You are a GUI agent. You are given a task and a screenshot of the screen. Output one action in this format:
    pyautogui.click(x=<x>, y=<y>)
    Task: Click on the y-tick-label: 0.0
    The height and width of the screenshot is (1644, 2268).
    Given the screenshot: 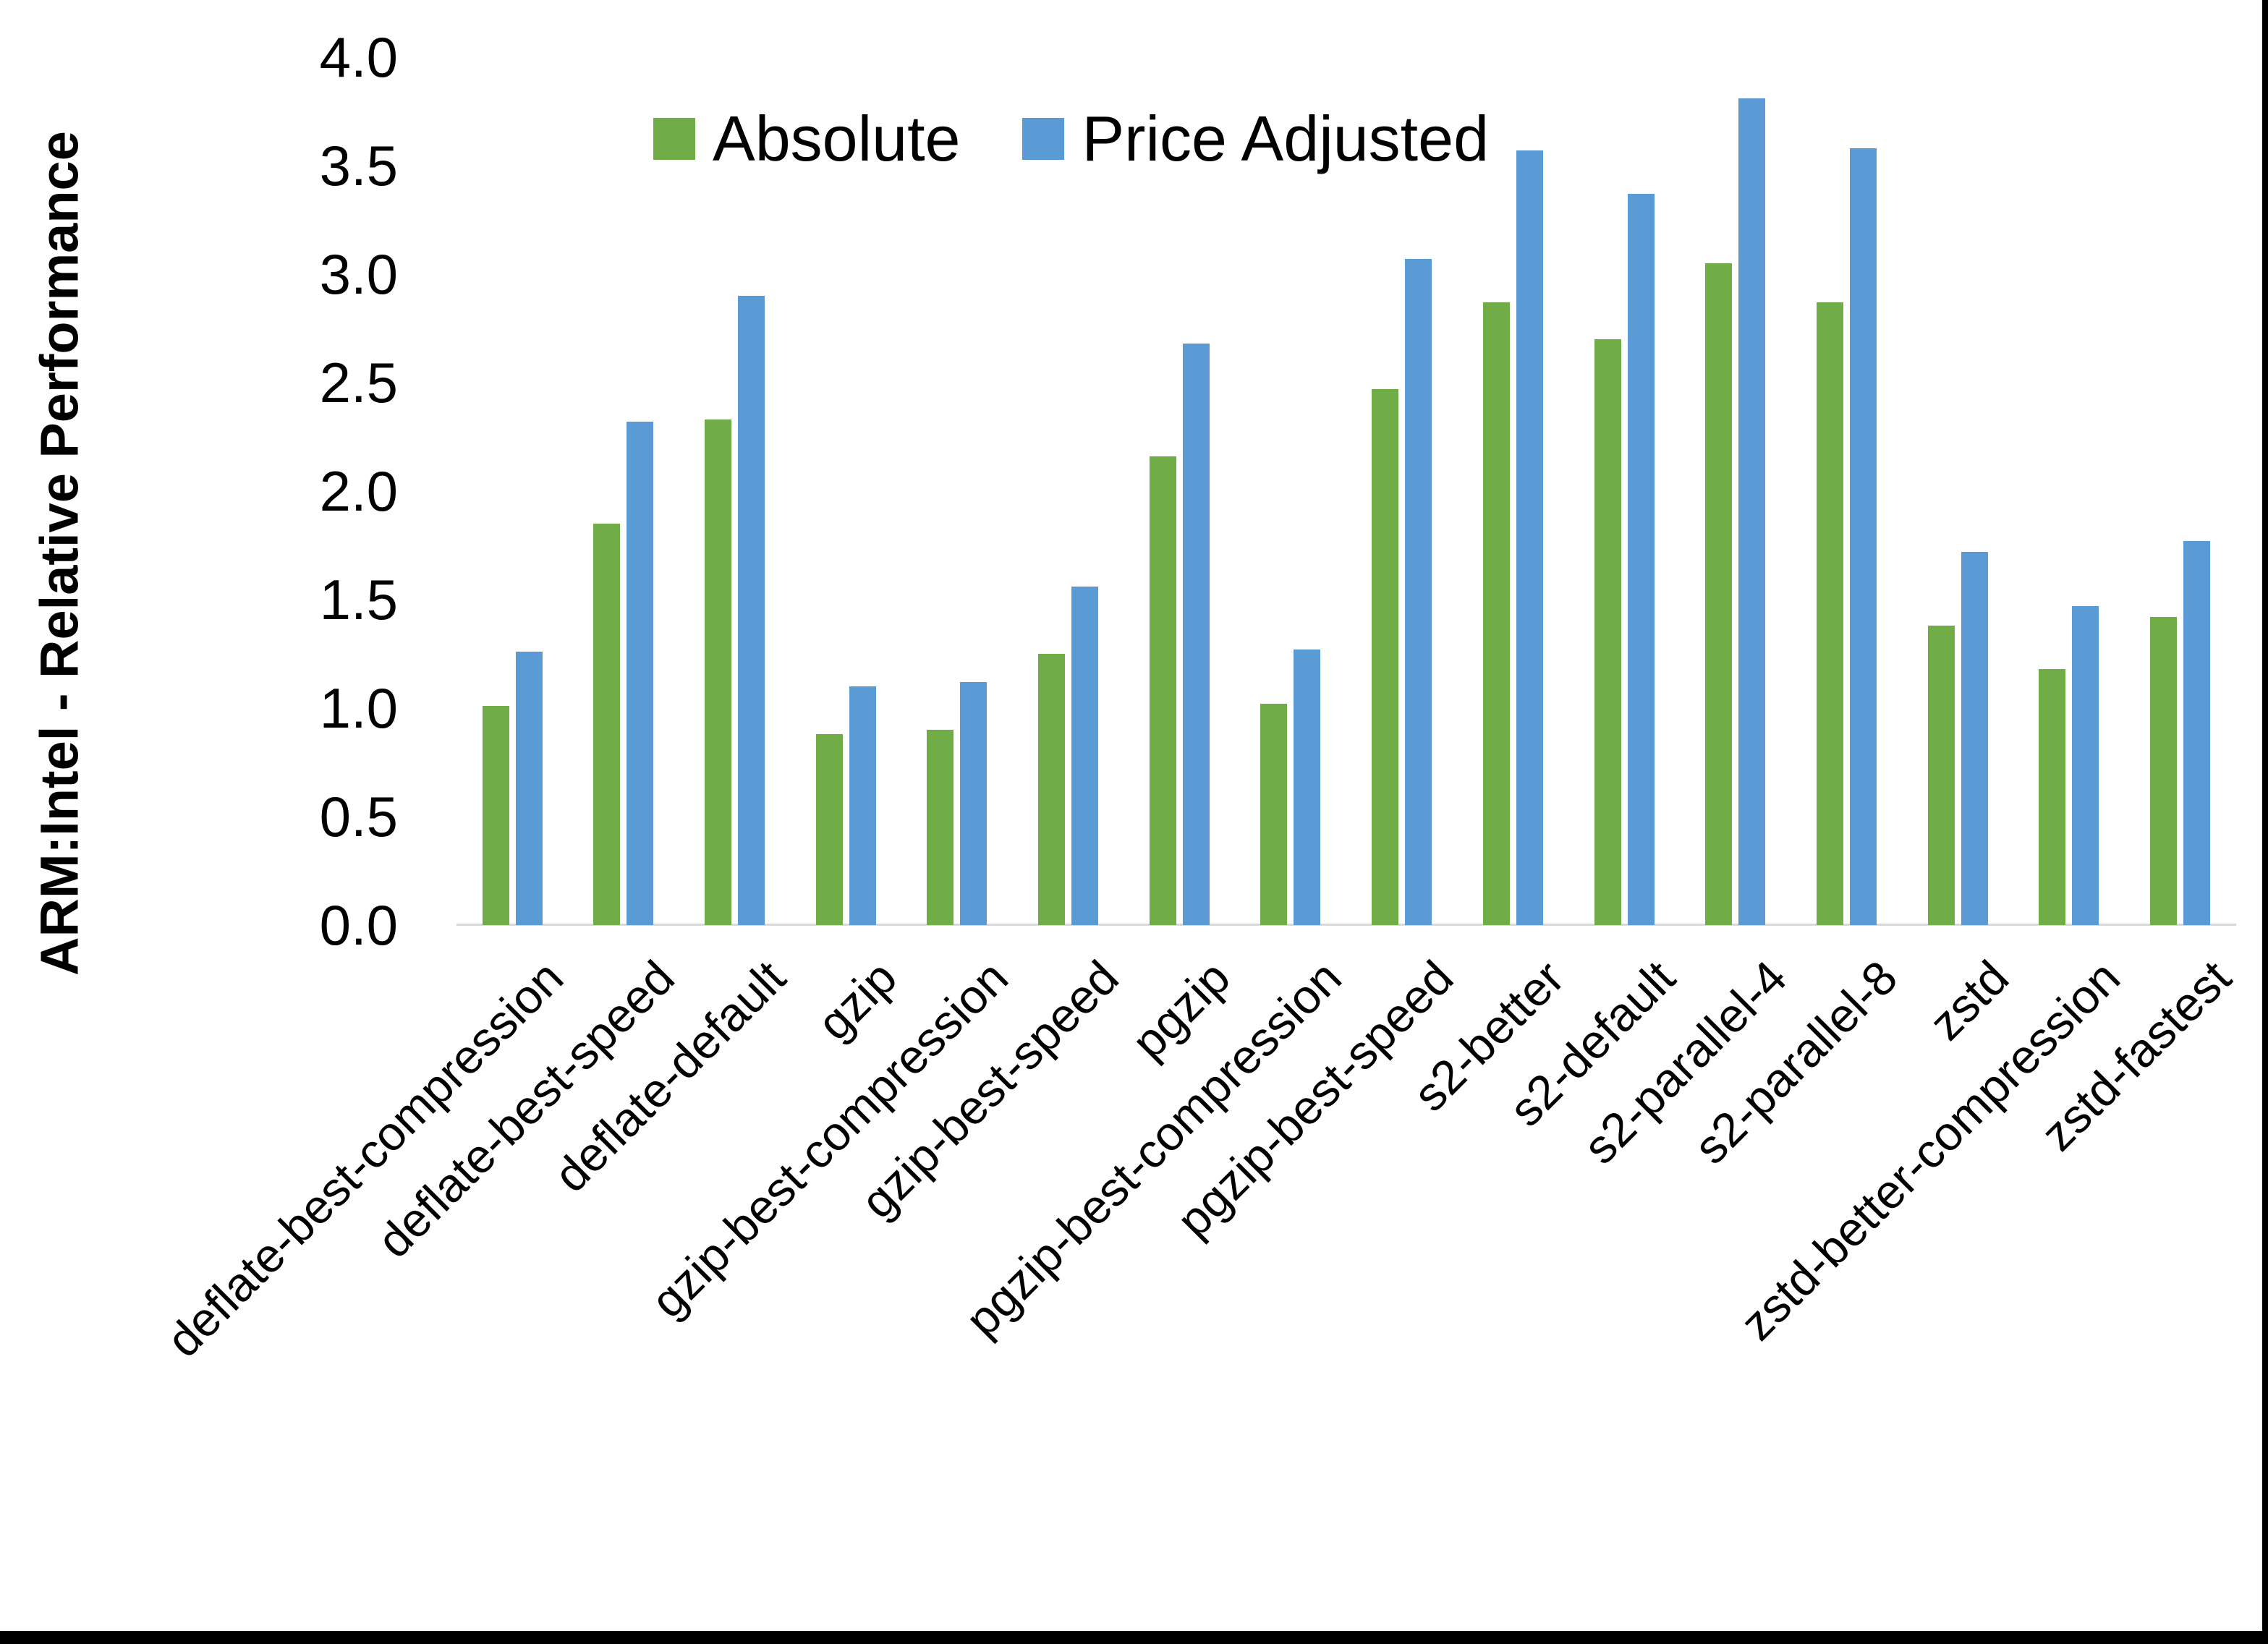 What is the action you would take?
    pyautogui.click(x=358, y=925)
    